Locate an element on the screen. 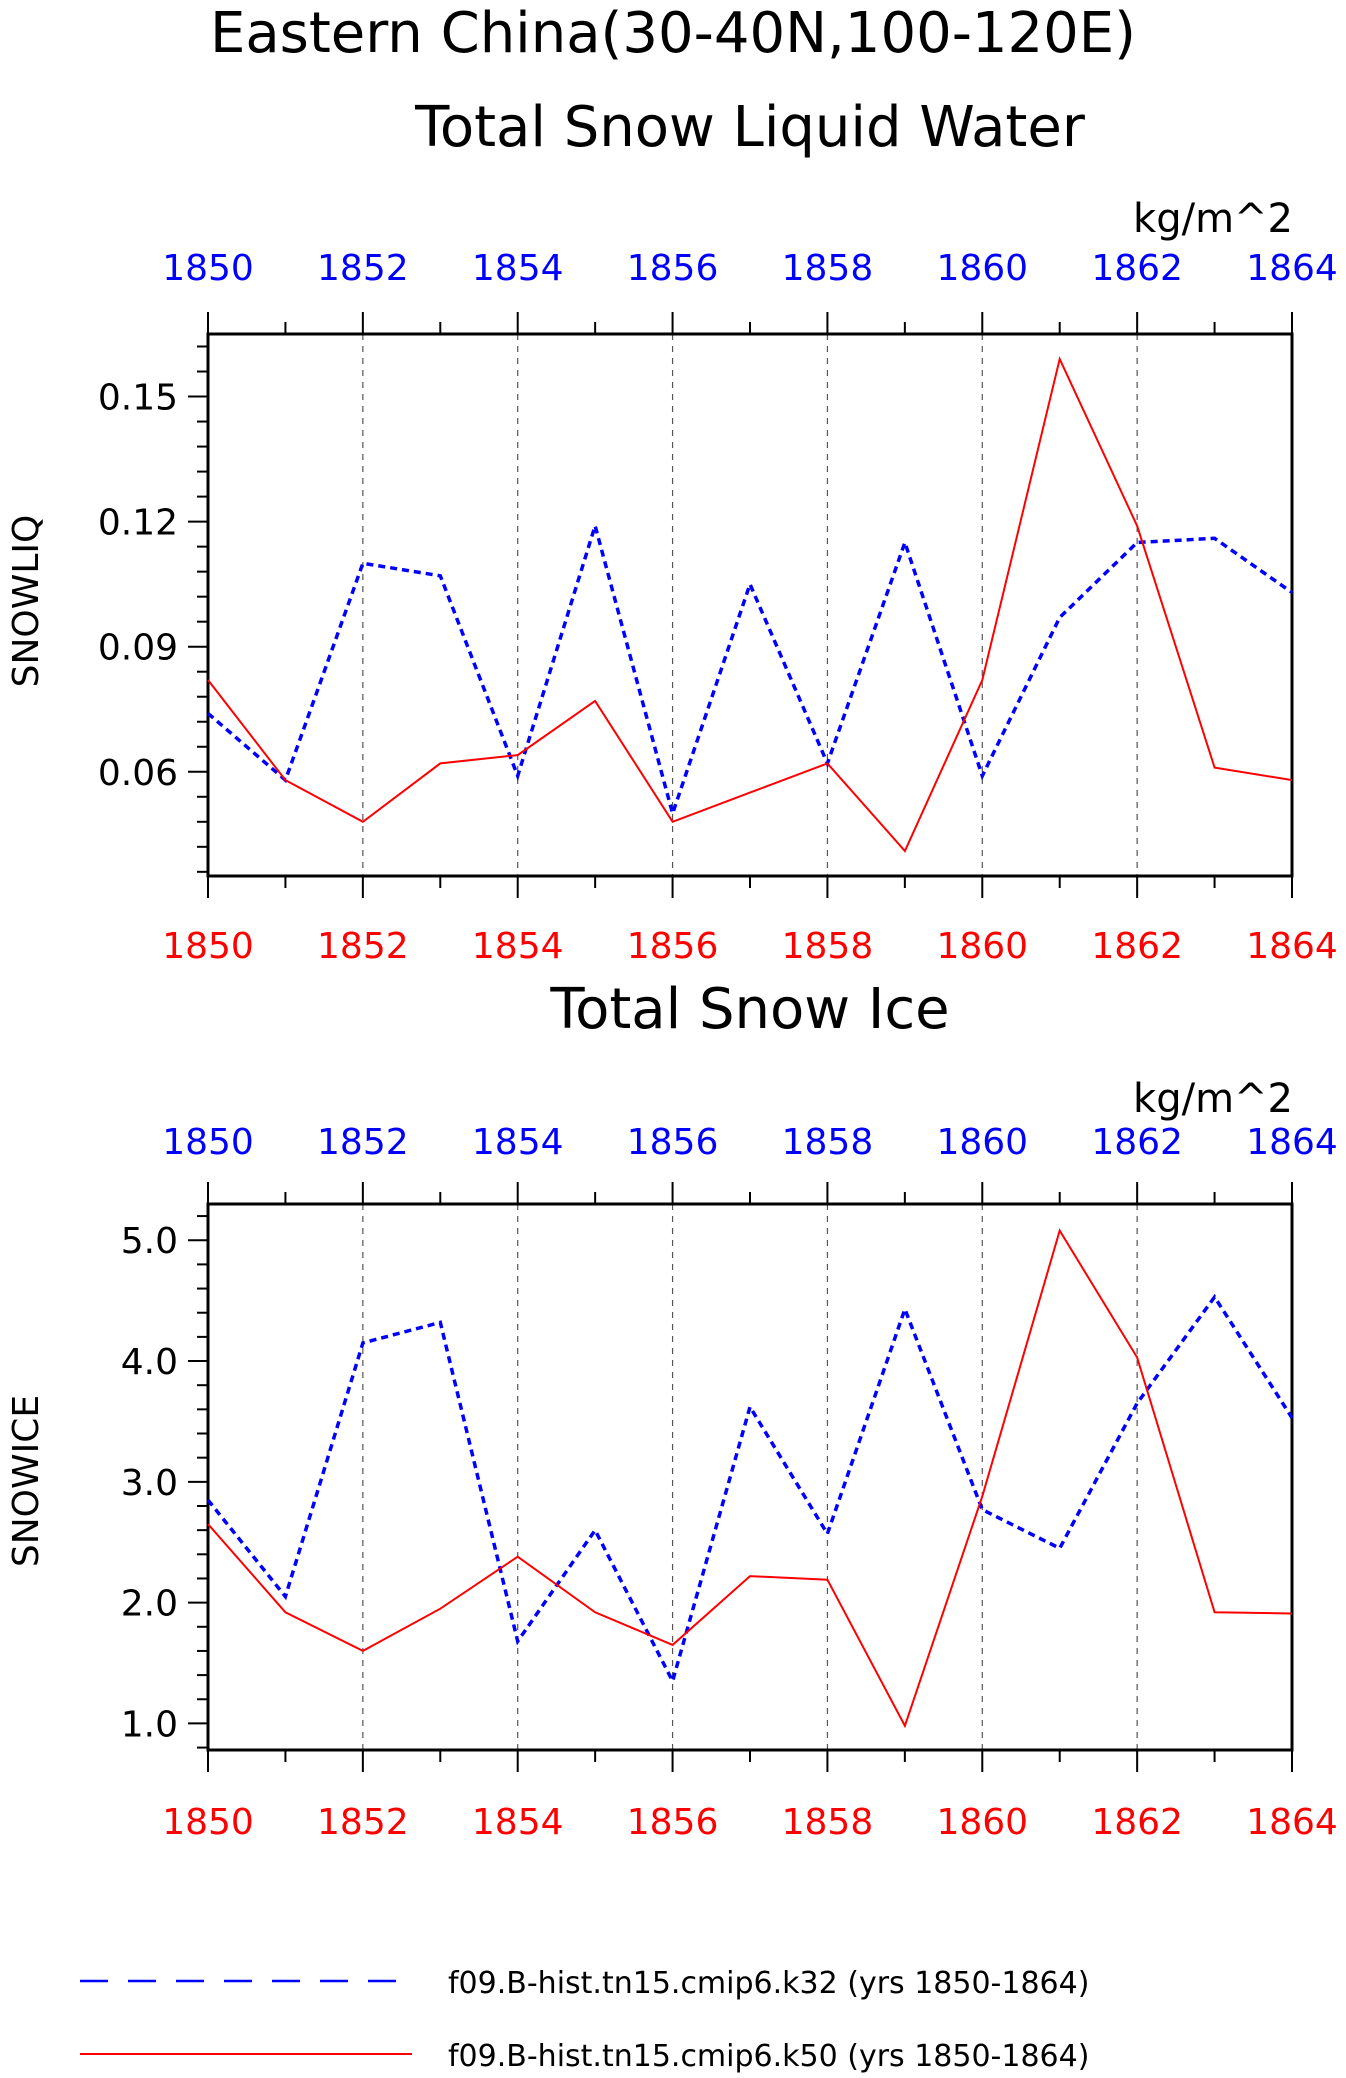 The image size is (1346, 2078). panel2-title: Total Snow Ice is located at coordinates (749, 1009).